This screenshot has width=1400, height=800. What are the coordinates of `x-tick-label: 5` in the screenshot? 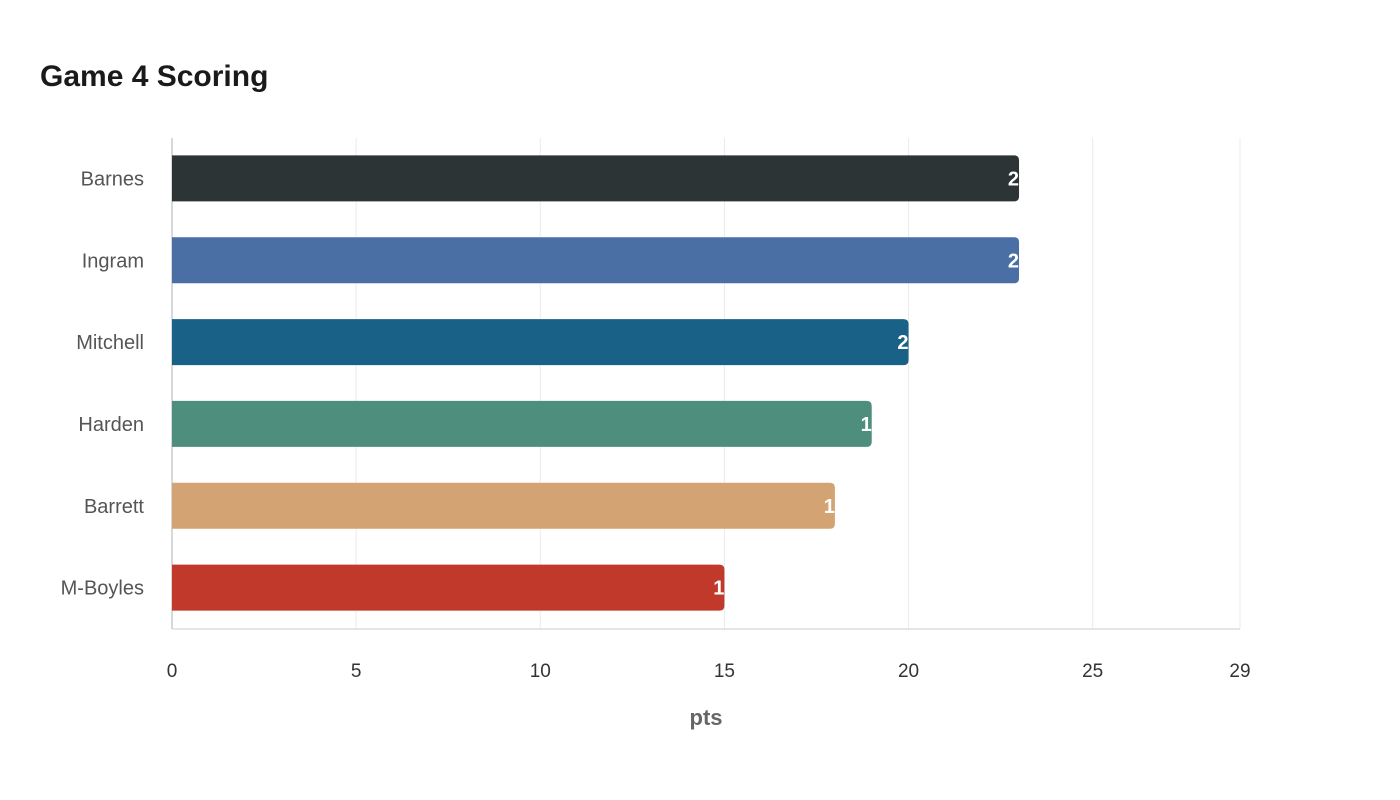 It's located at (356, 671).